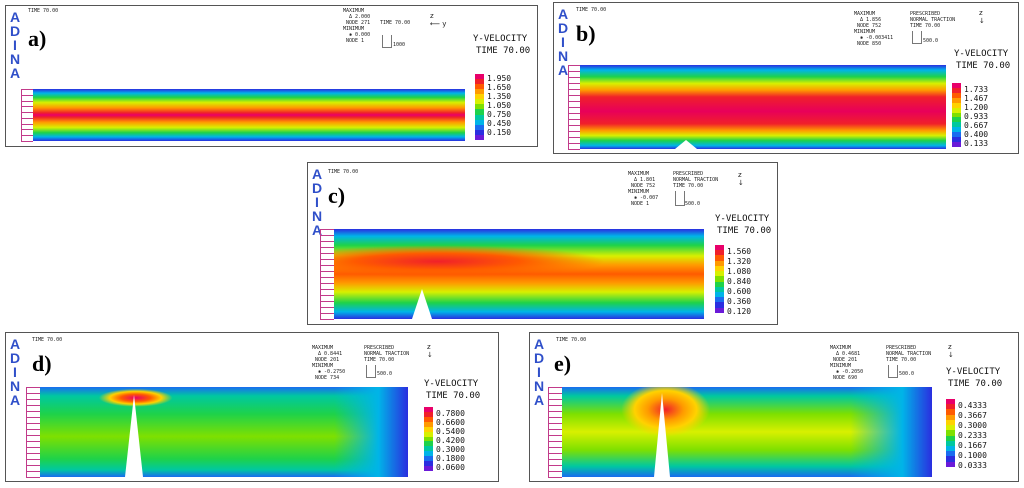 The image size is (1024, 488). What do you see at coordinates (739, 311) in the screenshot?
I see `legend-tick: 0.120` at bounding box center [739, 311].